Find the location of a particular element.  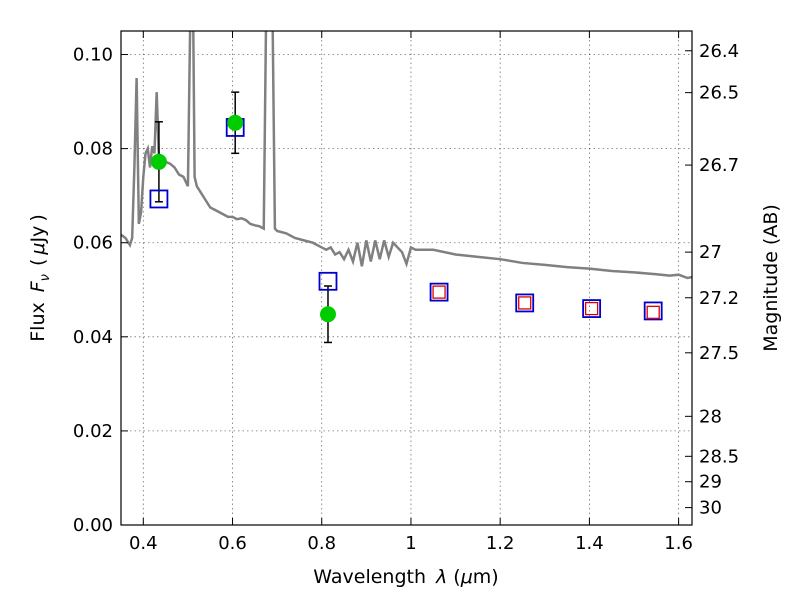

y2-tick-label: 27.5 is located at coordinates (719, 353).